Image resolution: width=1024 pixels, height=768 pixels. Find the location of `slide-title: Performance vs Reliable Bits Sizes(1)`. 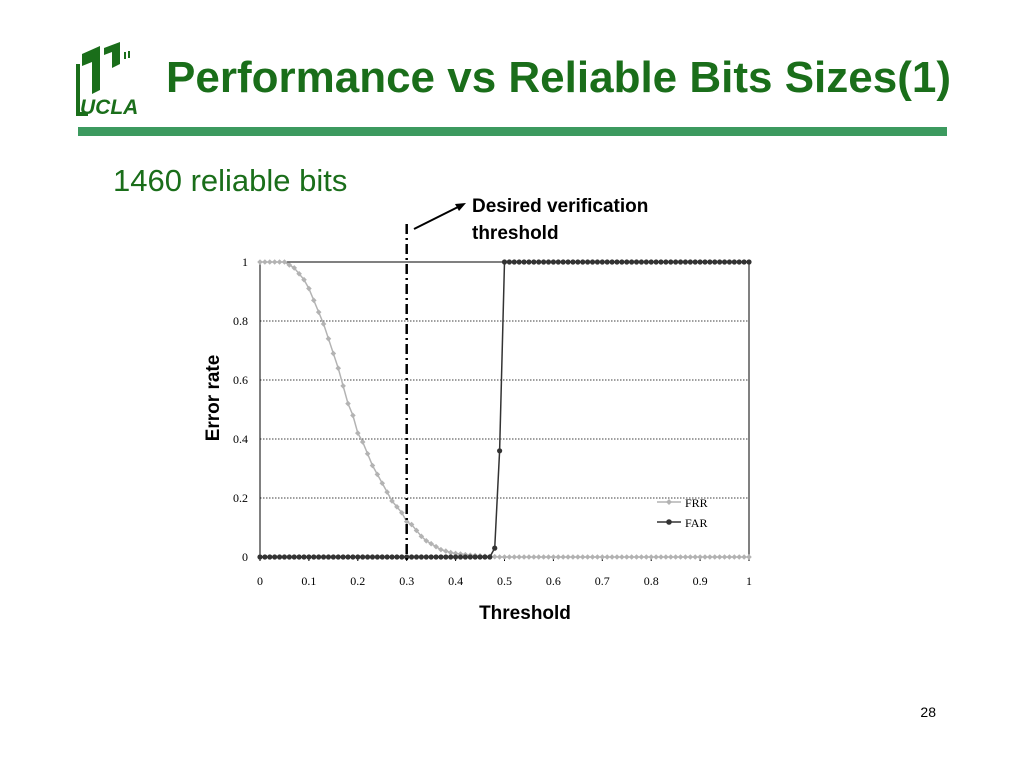

slide-title: Performance vs Reliable Bits Sizes(1) is located at coordinates (558, 77).